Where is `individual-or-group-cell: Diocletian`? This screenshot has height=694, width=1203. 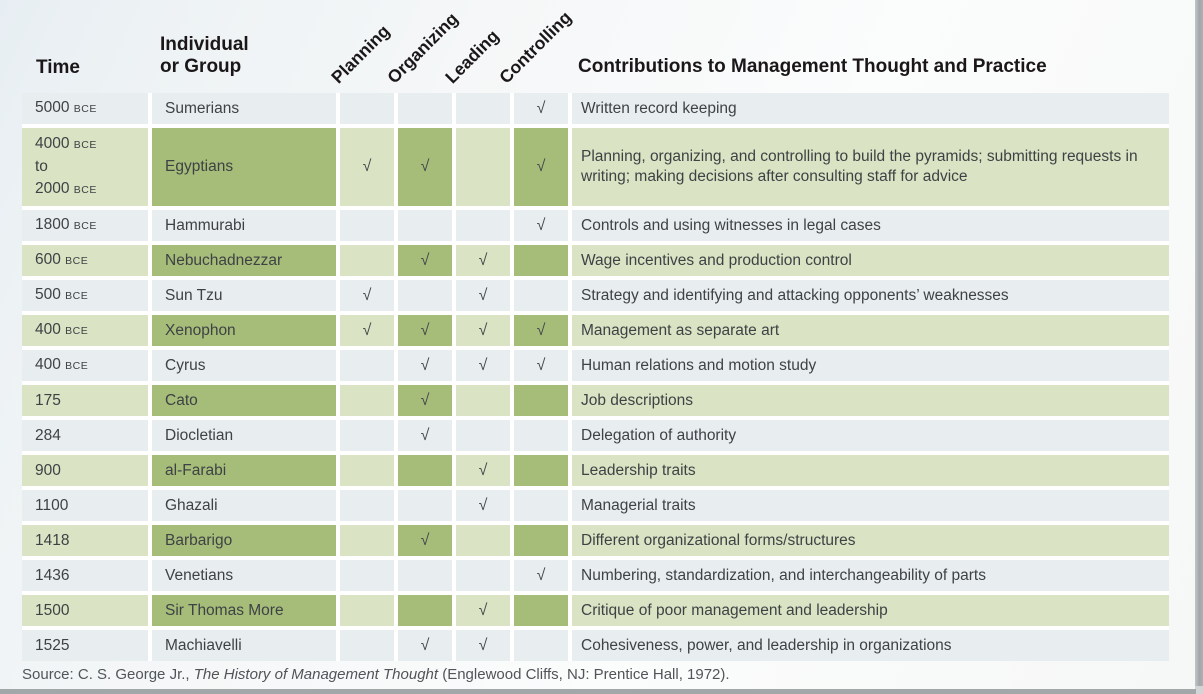
individual-or-group-cell: Diocletian is located at coordinates (244, 435).